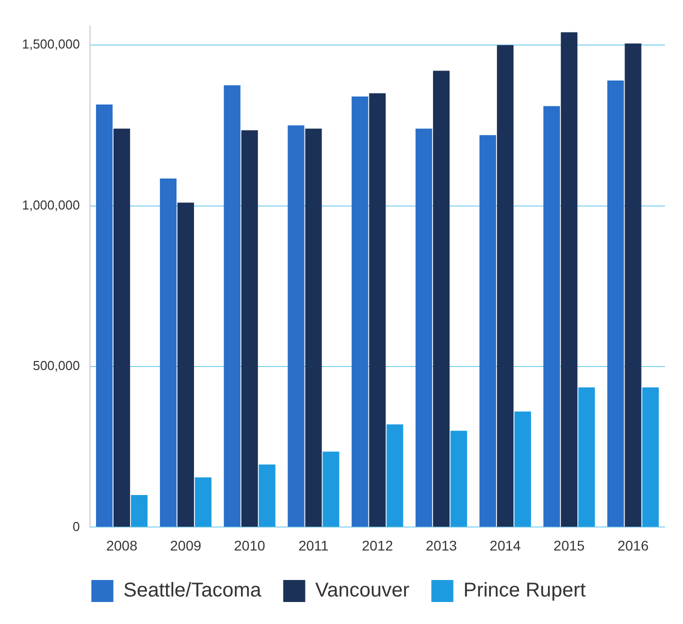 This screenshot has height=624, width=683. I want to click on x-tick-label: 2014, so click(506, 545).